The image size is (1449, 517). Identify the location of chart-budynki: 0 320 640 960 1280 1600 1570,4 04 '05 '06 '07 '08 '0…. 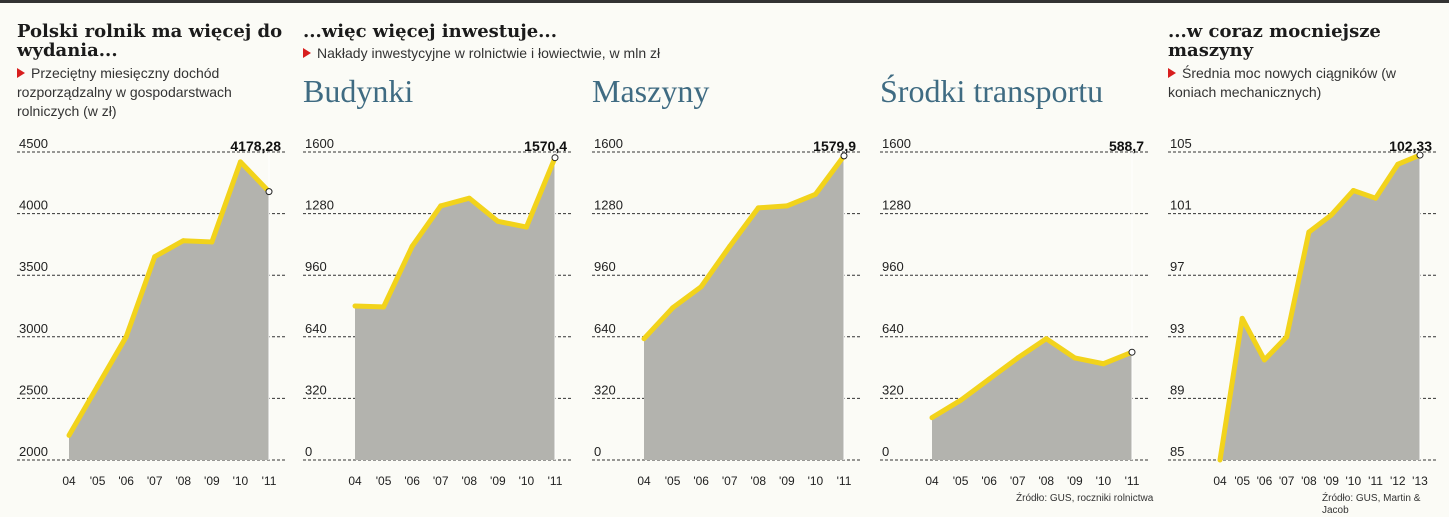
(437, 312).